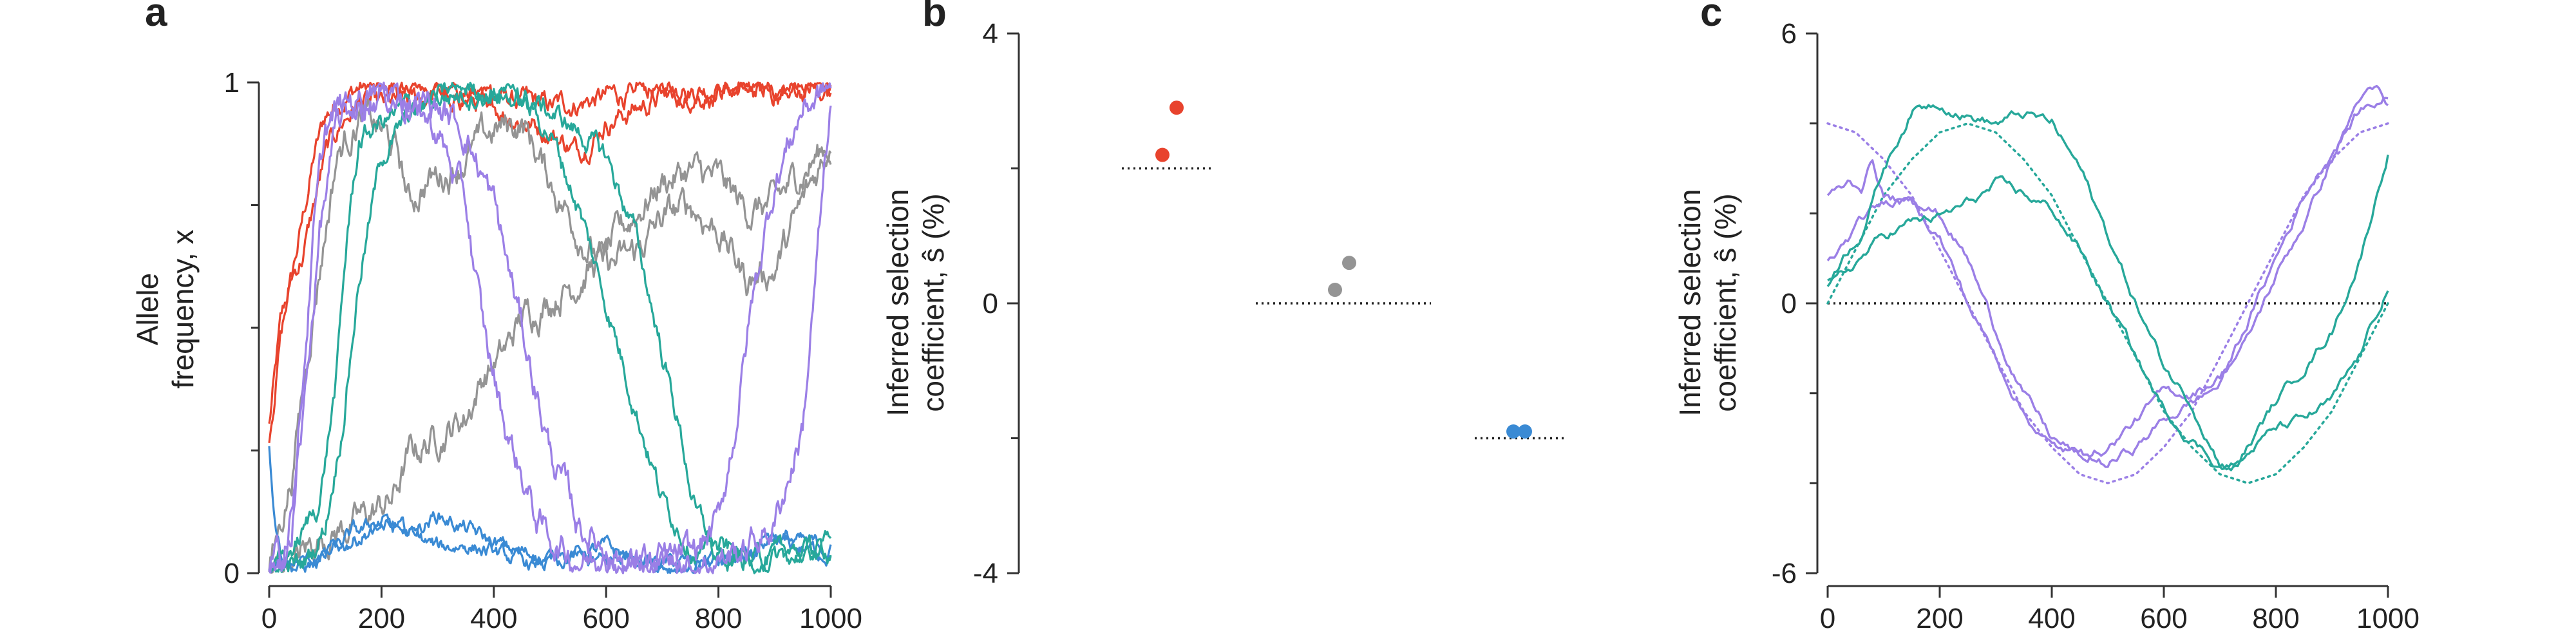 Image resolution: width=2576 pixels, height=644 pixels. I want to click on panel-c-ylabel-line2: coefficient, ŝ (%), so click(1725, 302).